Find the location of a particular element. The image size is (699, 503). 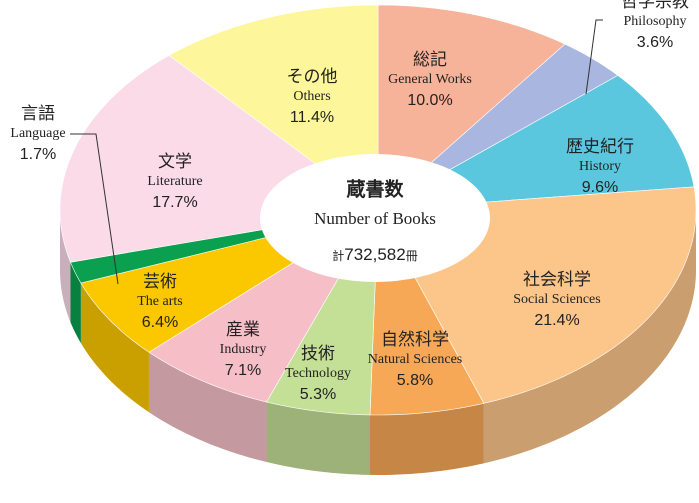

value-label: 9.6% is located at coordinates (600, 187).